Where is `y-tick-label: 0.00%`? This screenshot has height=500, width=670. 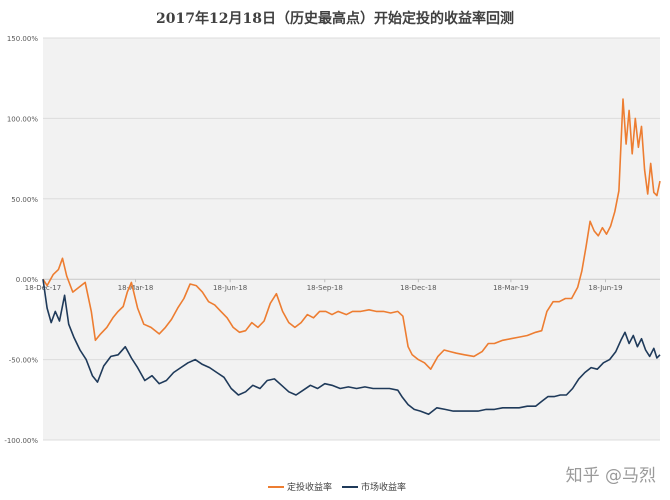 y-tick-label: 0.00% is located at coordinates (27, 280).